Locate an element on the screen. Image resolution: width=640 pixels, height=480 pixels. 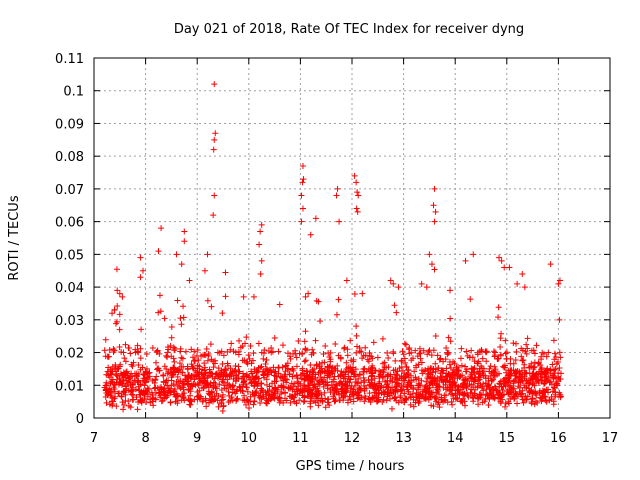
y-tick-label: 0 is located at coordinates (80, 419).